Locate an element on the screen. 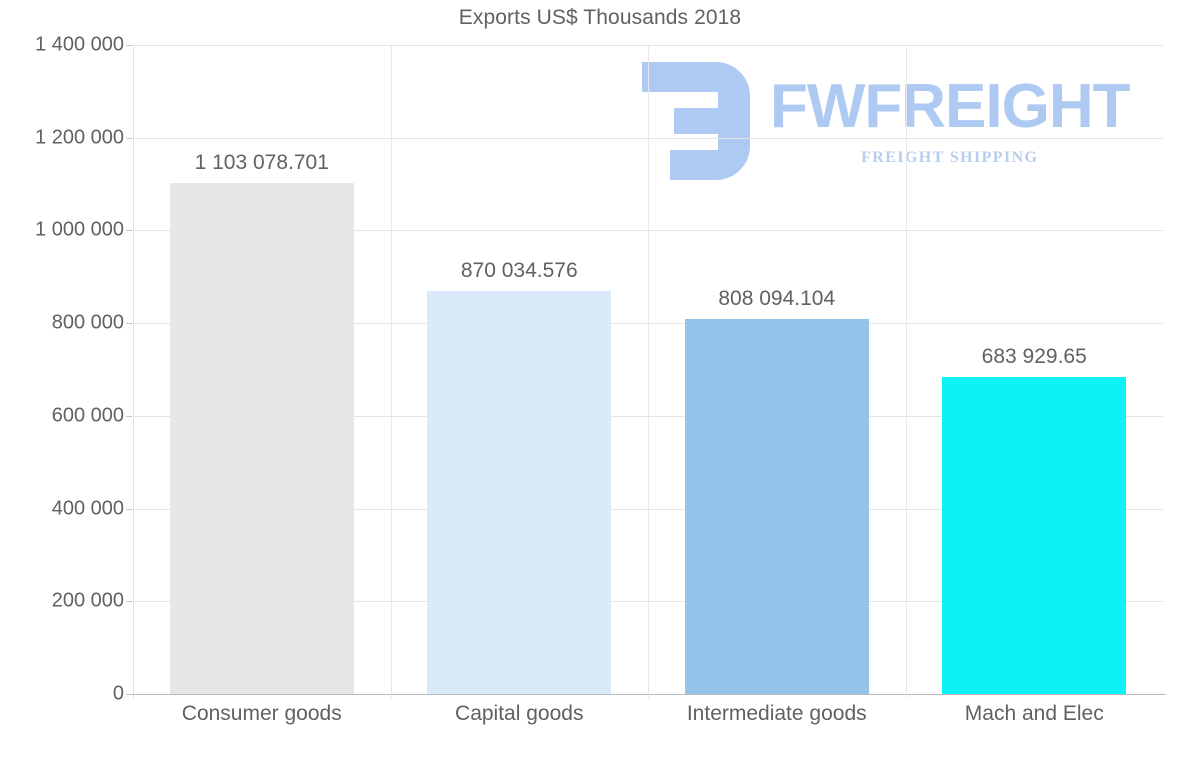 The image size is (1200, 763). bar-value-label: 1 103 078.701 is located at coordinates (261, 162).